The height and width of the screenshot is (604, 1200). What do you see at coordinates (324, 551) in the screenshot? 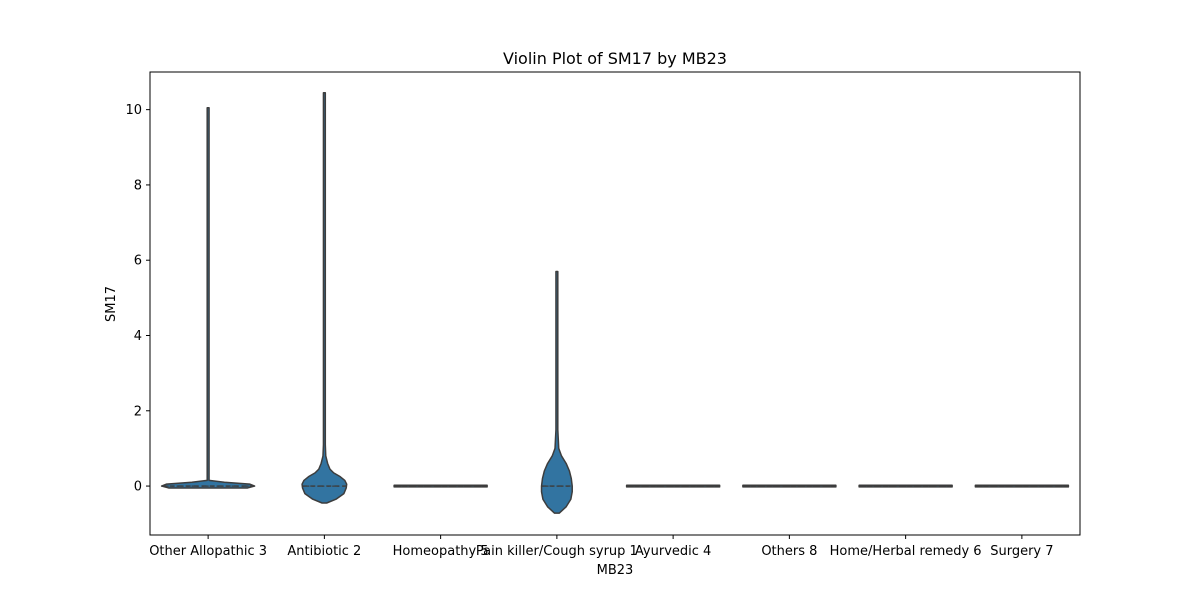
I see `x-tick-label: Antibiotic 2` at bounding box center [324, 551].